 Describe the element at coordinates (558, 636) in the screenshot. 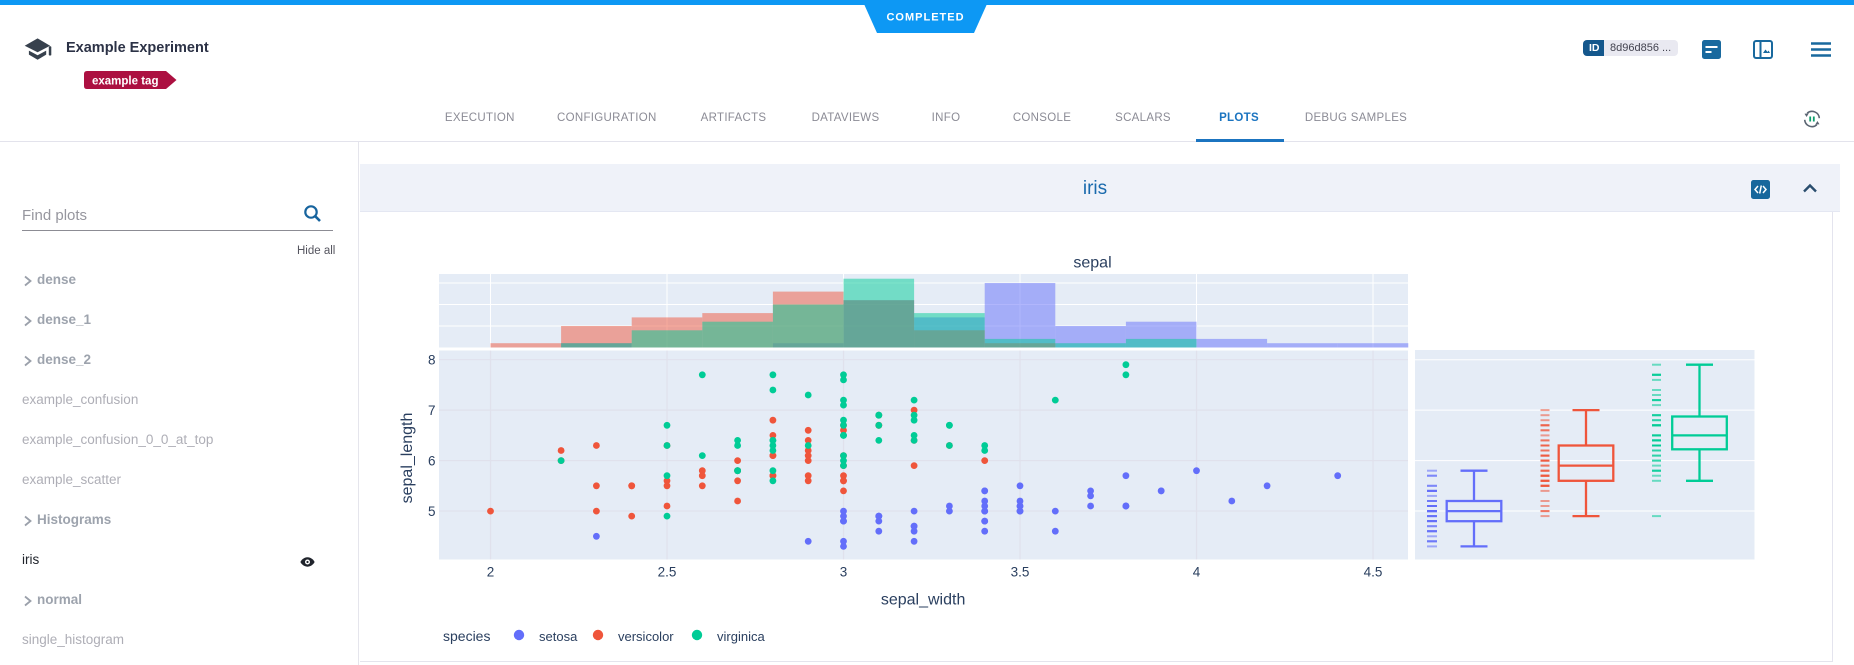

I see `svg-text: setosa` at that location.